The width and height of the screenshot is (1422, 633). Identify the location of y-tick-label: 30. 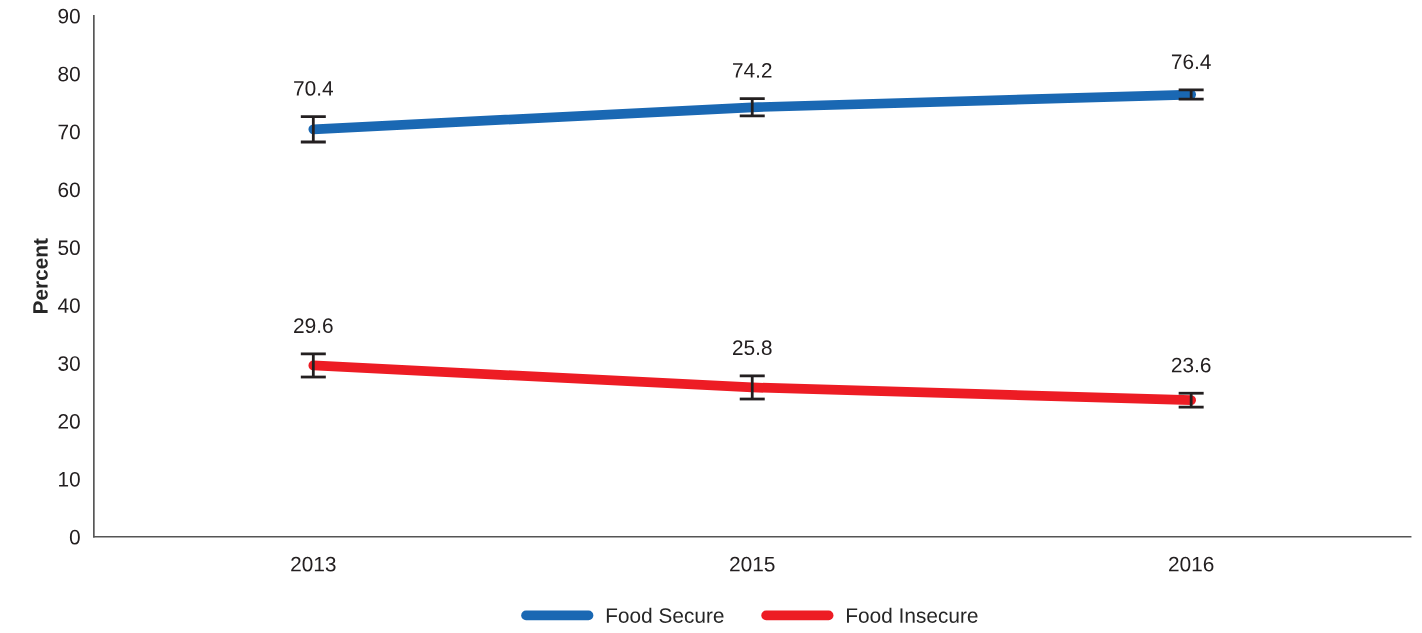
(69, 363).